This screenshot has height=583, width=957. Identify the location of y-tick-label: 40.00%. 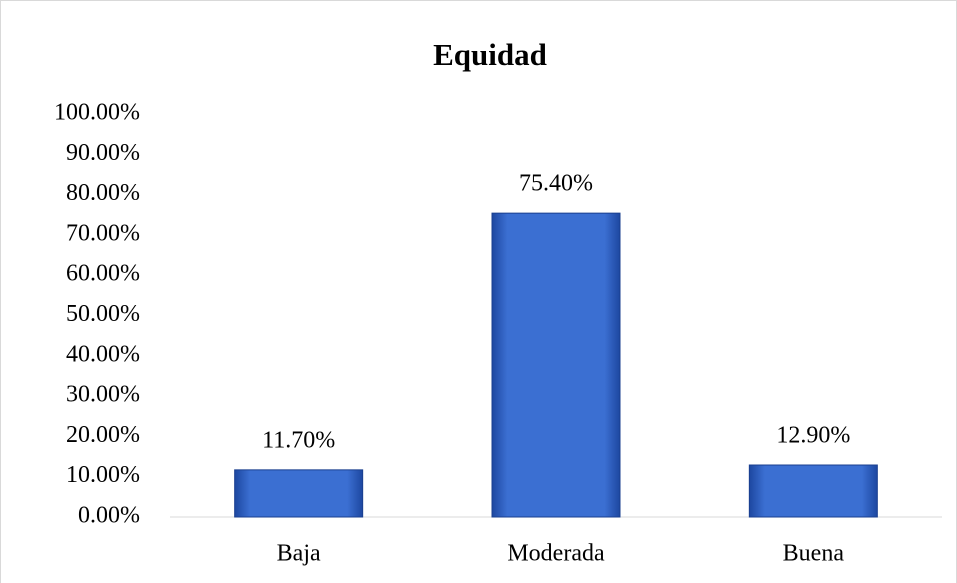
(103, 354).